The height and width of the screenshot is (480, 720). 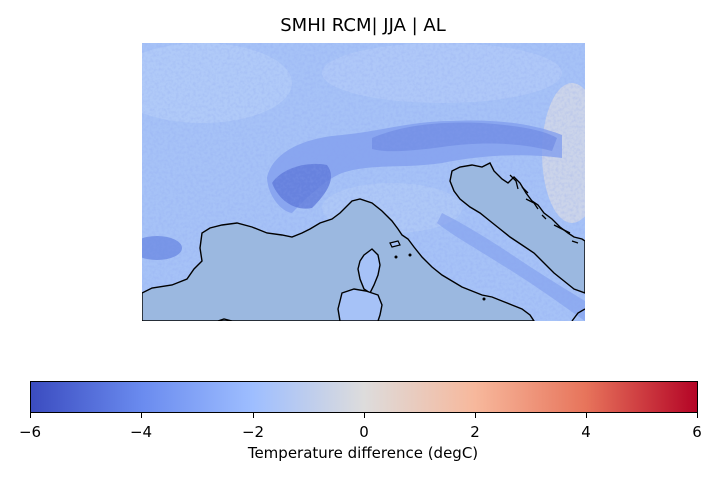 I want to click on colorbar-tick-label: −6, so click(x=30, y=432).